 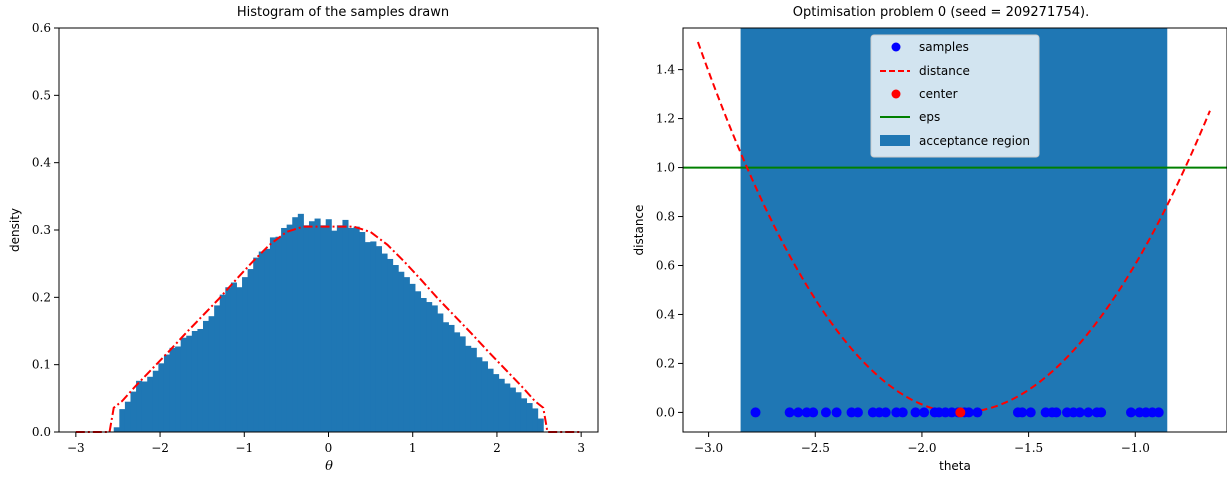 What do you see at coordinates (896, 94) in the screenshot?
I see `legend-center-marker` at bounding box center [896, 94].